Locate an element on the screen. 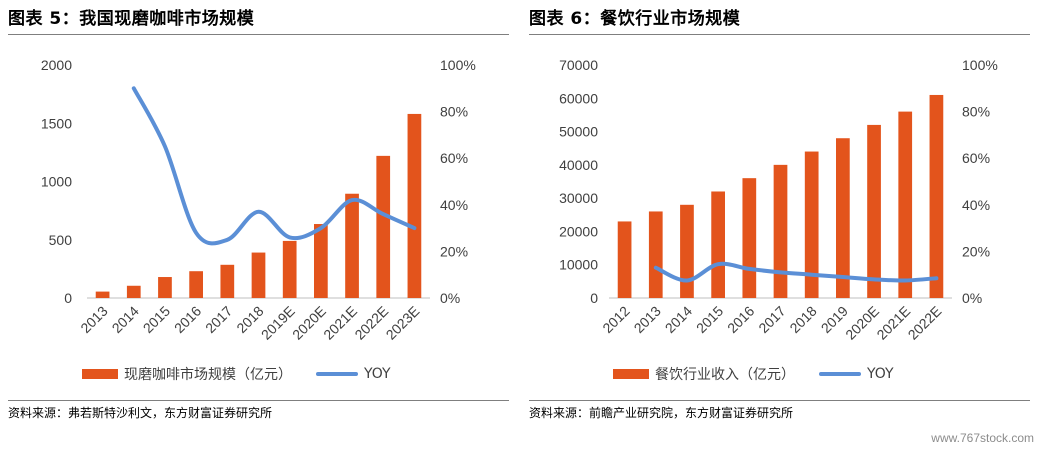  y-left-tick-label: 60000 is located at coordinates (578, 98).